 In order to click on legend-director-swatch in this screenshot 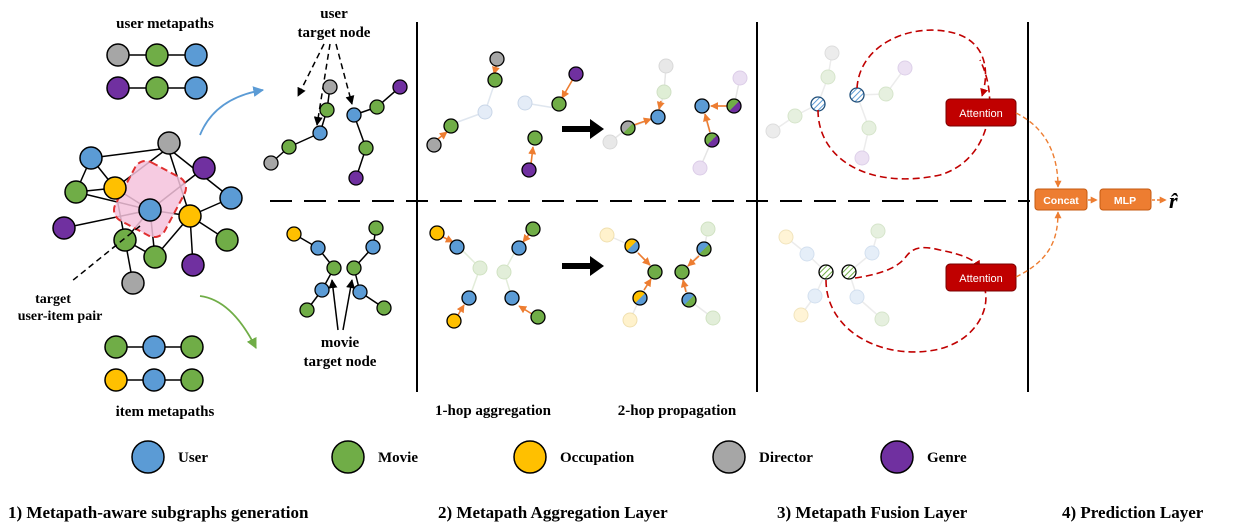, I will do `click(729, 457)`.